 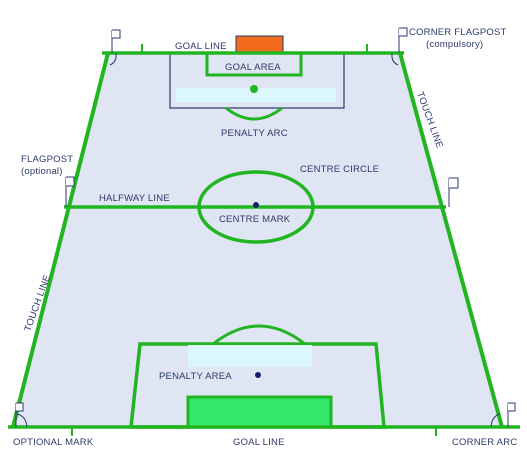 I want to click on label-goal-line-top: GOAL LINE, so click(x=201, y=46).